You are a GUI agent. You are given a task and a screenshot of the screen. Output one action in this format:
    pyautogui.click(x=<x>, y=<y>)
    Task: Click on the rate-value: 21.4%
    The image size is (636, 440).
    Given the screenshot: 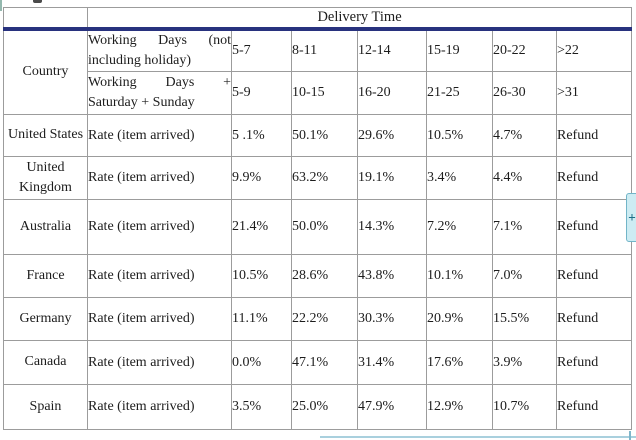 What is the action you would take?
    pyautogui.click(x=261, y=227)
    